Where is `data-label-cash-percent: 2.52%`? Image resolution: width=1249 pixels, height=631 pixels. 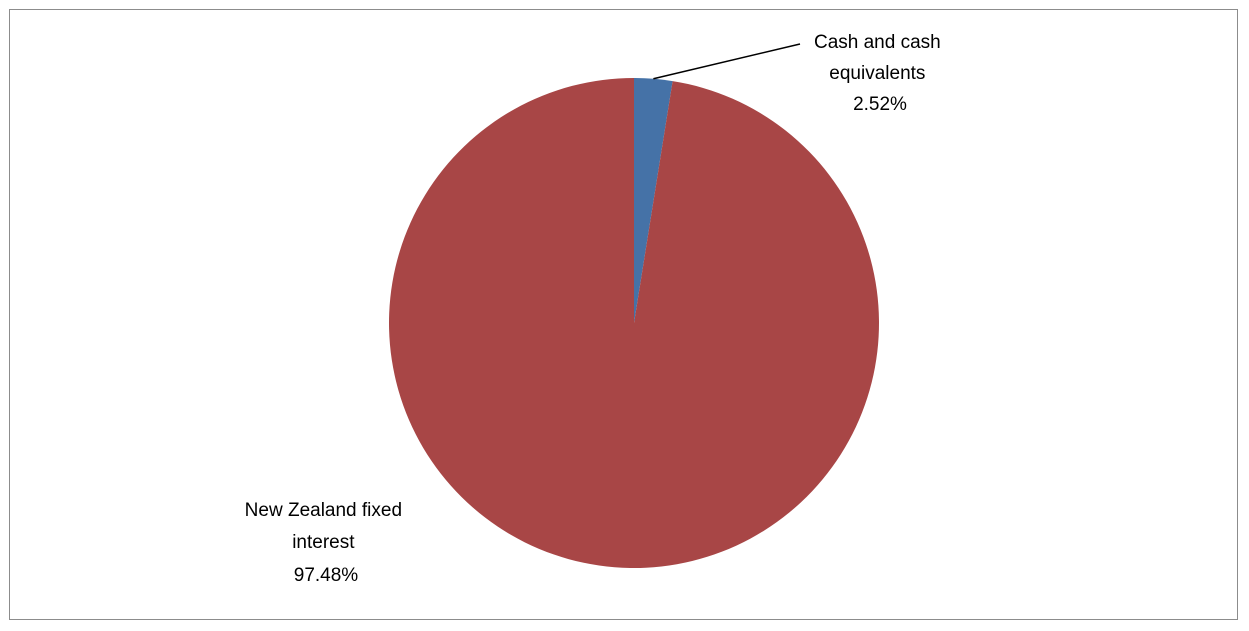
data-label-cash-percent: 2.52% is located at coordinates (880, 104).